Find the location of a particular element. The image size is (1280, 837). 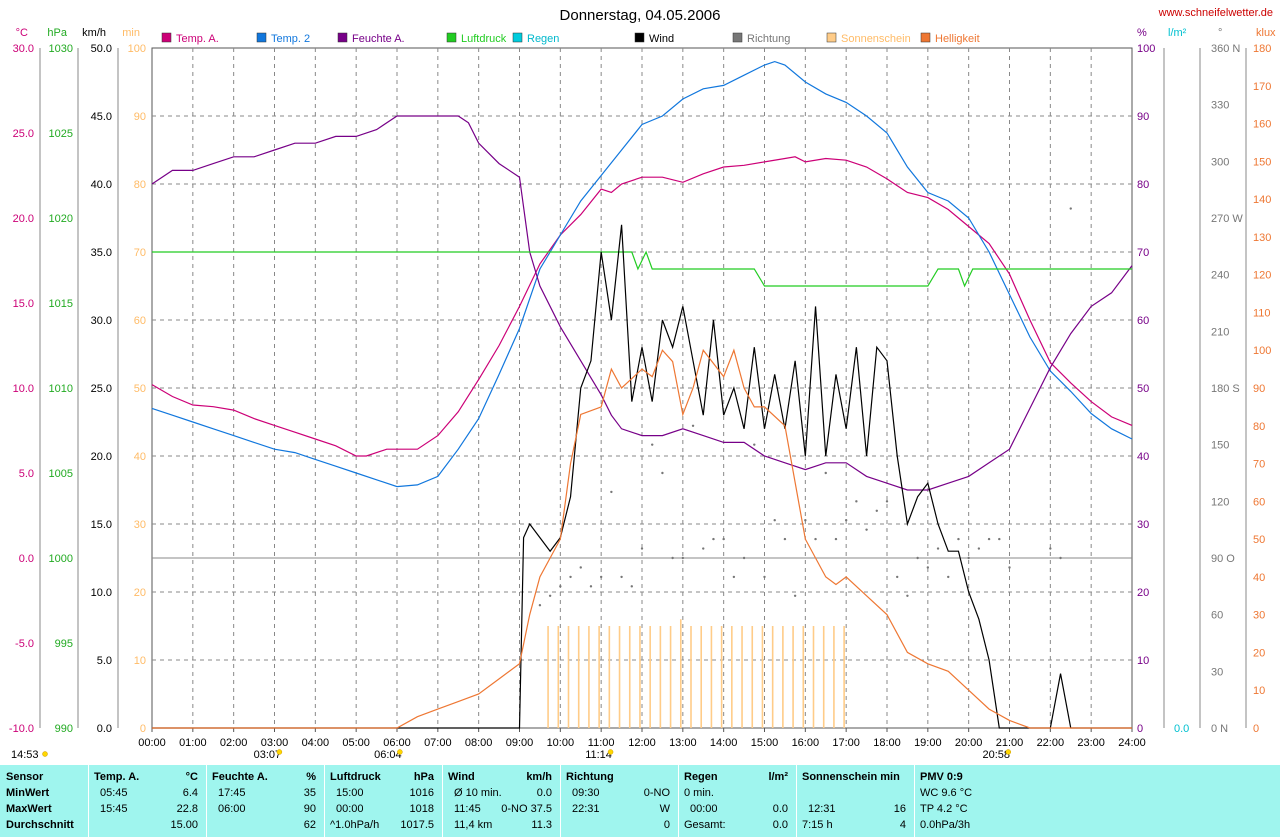

tick-lux: 100 is located at coordinates (1262, 351).